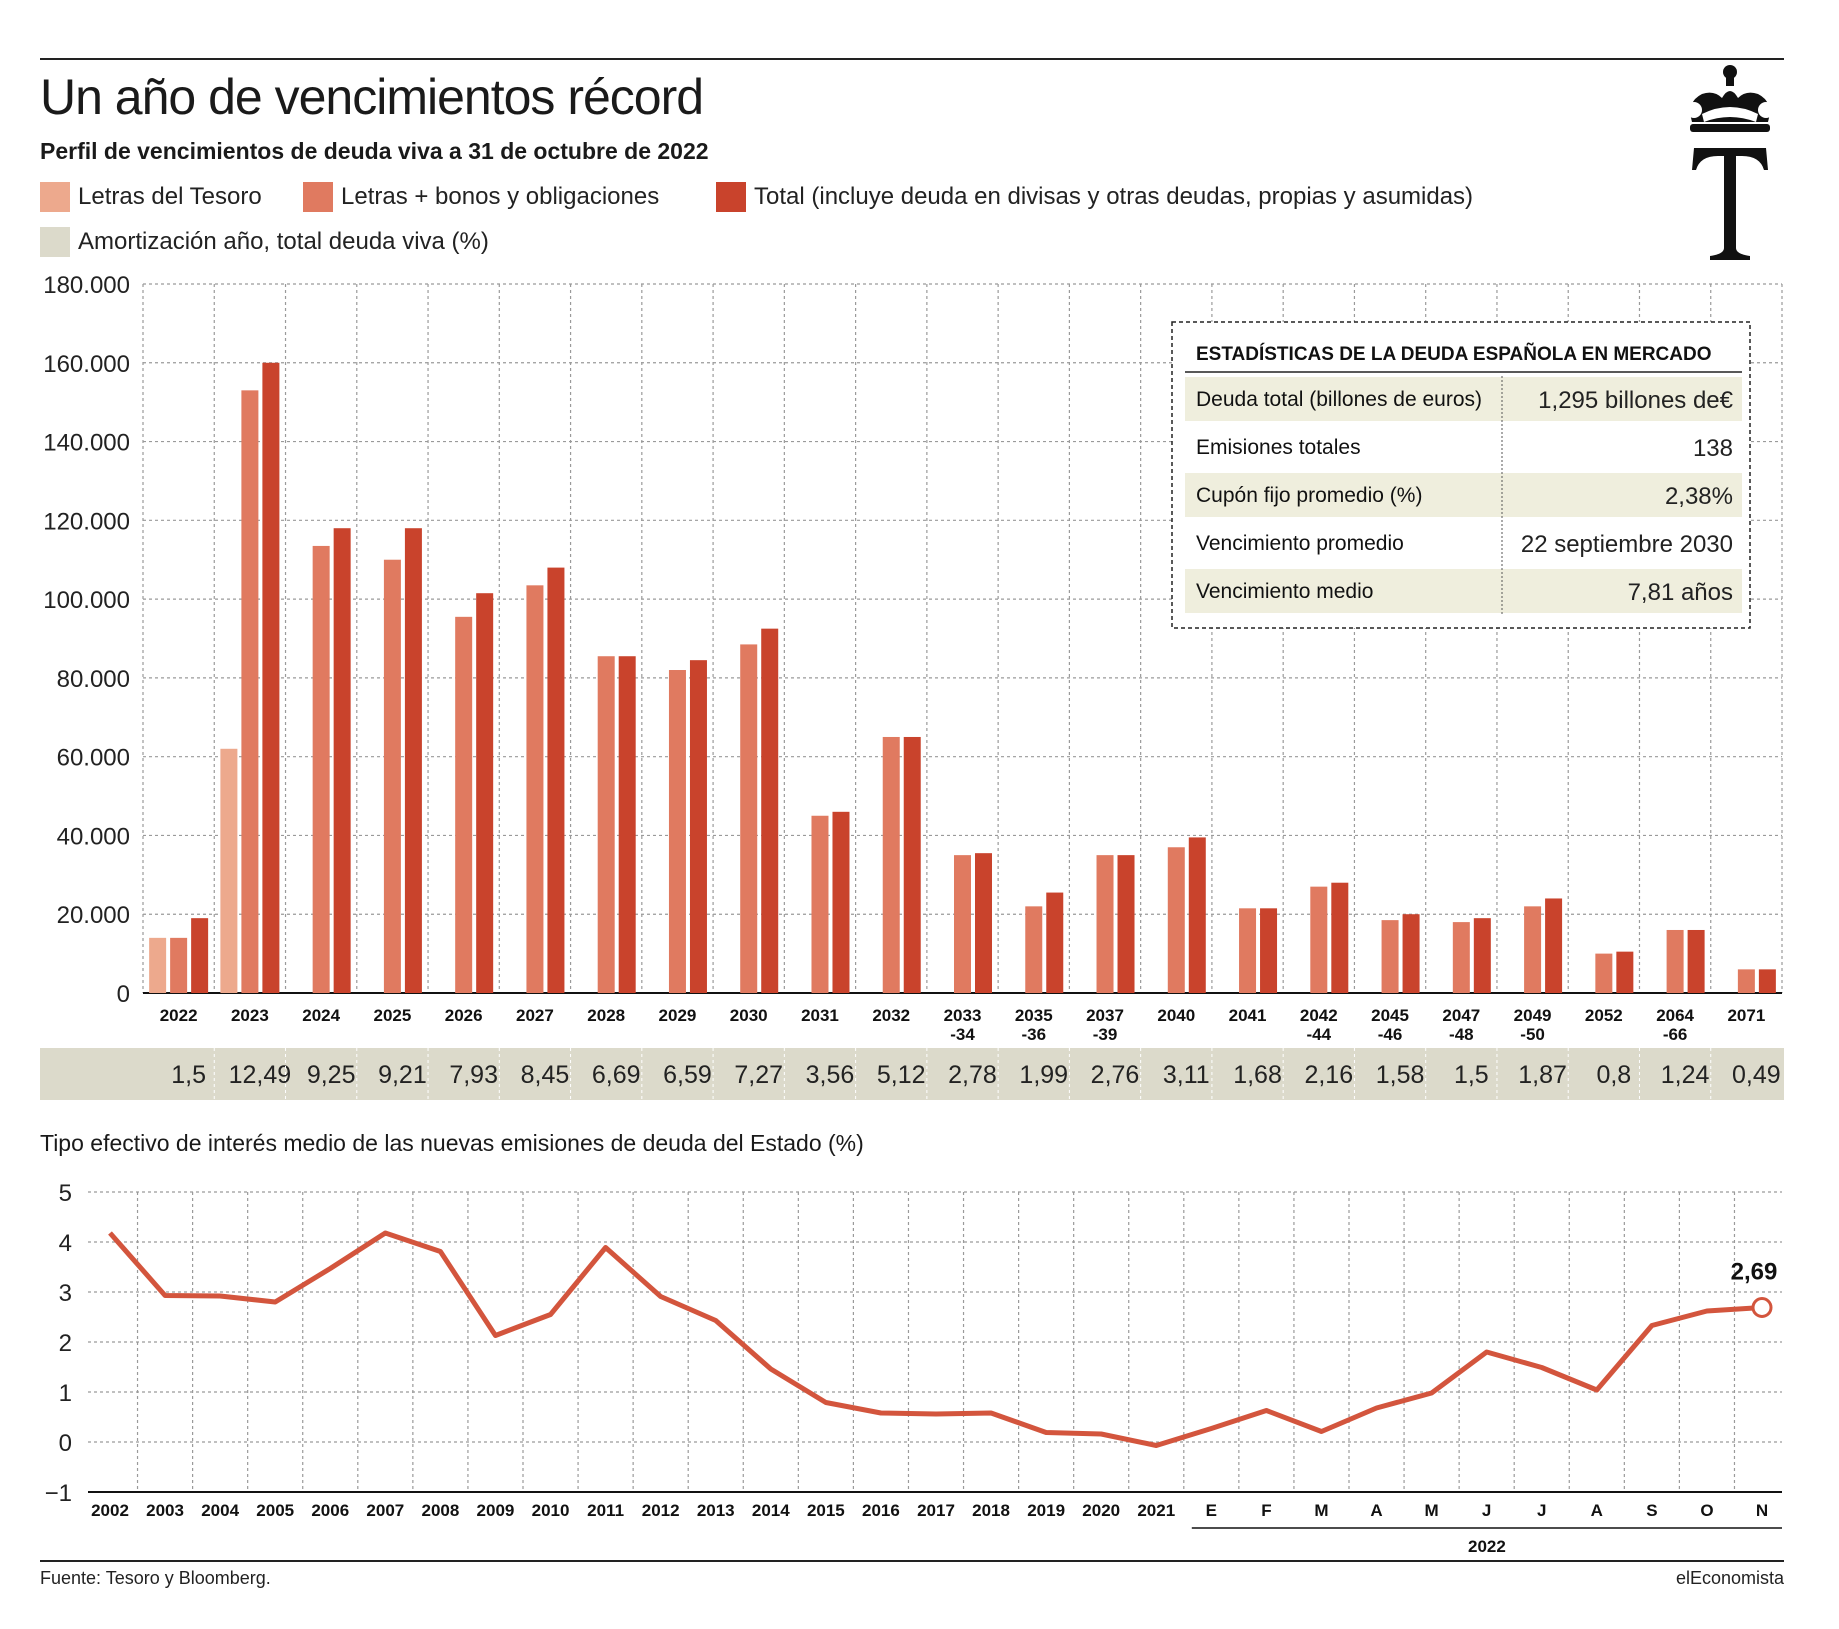 This screenshot has width=1839, height=1629. I want to click on x-tick-label: 2013, so click(716, 1510).